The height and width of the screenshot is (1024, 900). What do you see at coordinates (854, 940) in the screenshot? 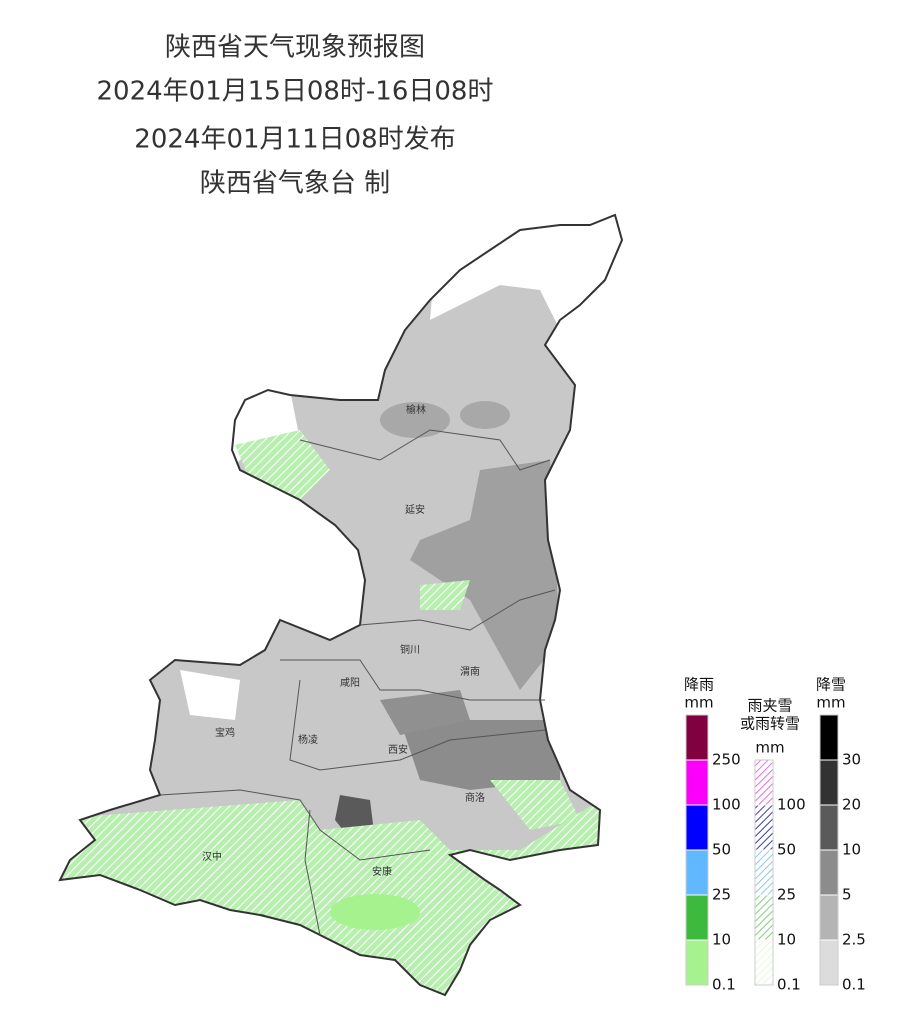
I see `legend-tick-label: 2.5` at bounding box center [854, 940].